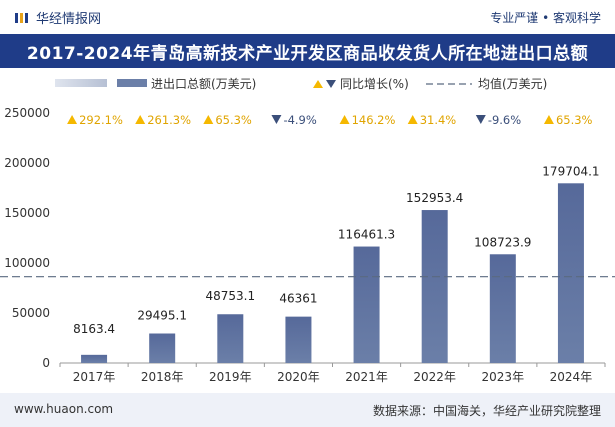 The width and height of the screenshot is (615, 427). Describe the element at coordinates (101, 120) in the screenshot. I see `growth-label: 292.1%` at that location.